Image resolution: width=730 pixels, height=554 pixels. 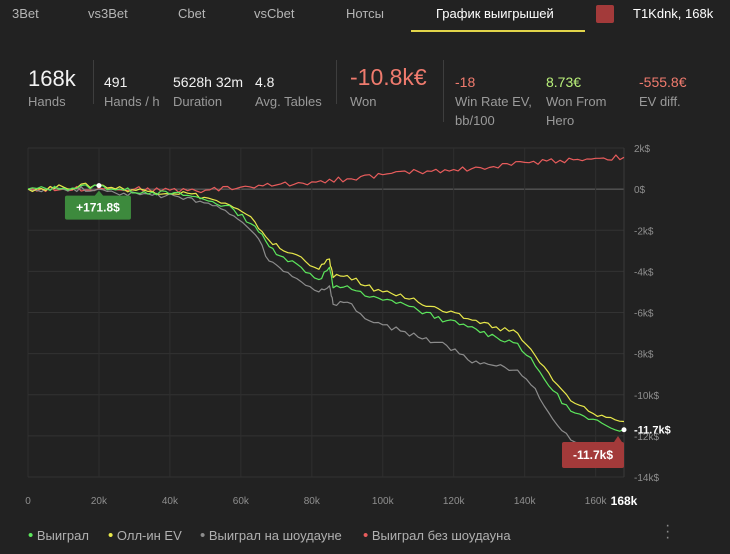 I want to click on max-point-marker, so click(x=99, y=186).